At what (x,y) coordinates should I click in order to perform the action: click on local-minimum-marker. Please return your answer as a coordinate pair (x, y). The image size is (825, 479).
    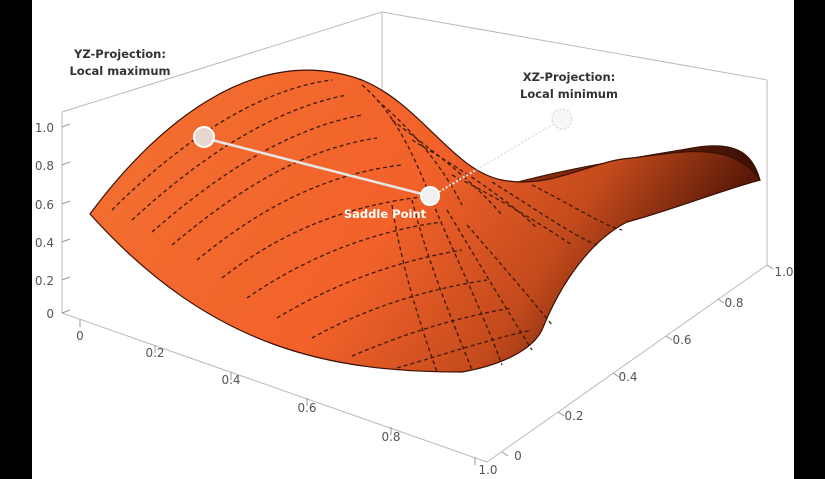
    Looking at the image, I should click on (562, 119).